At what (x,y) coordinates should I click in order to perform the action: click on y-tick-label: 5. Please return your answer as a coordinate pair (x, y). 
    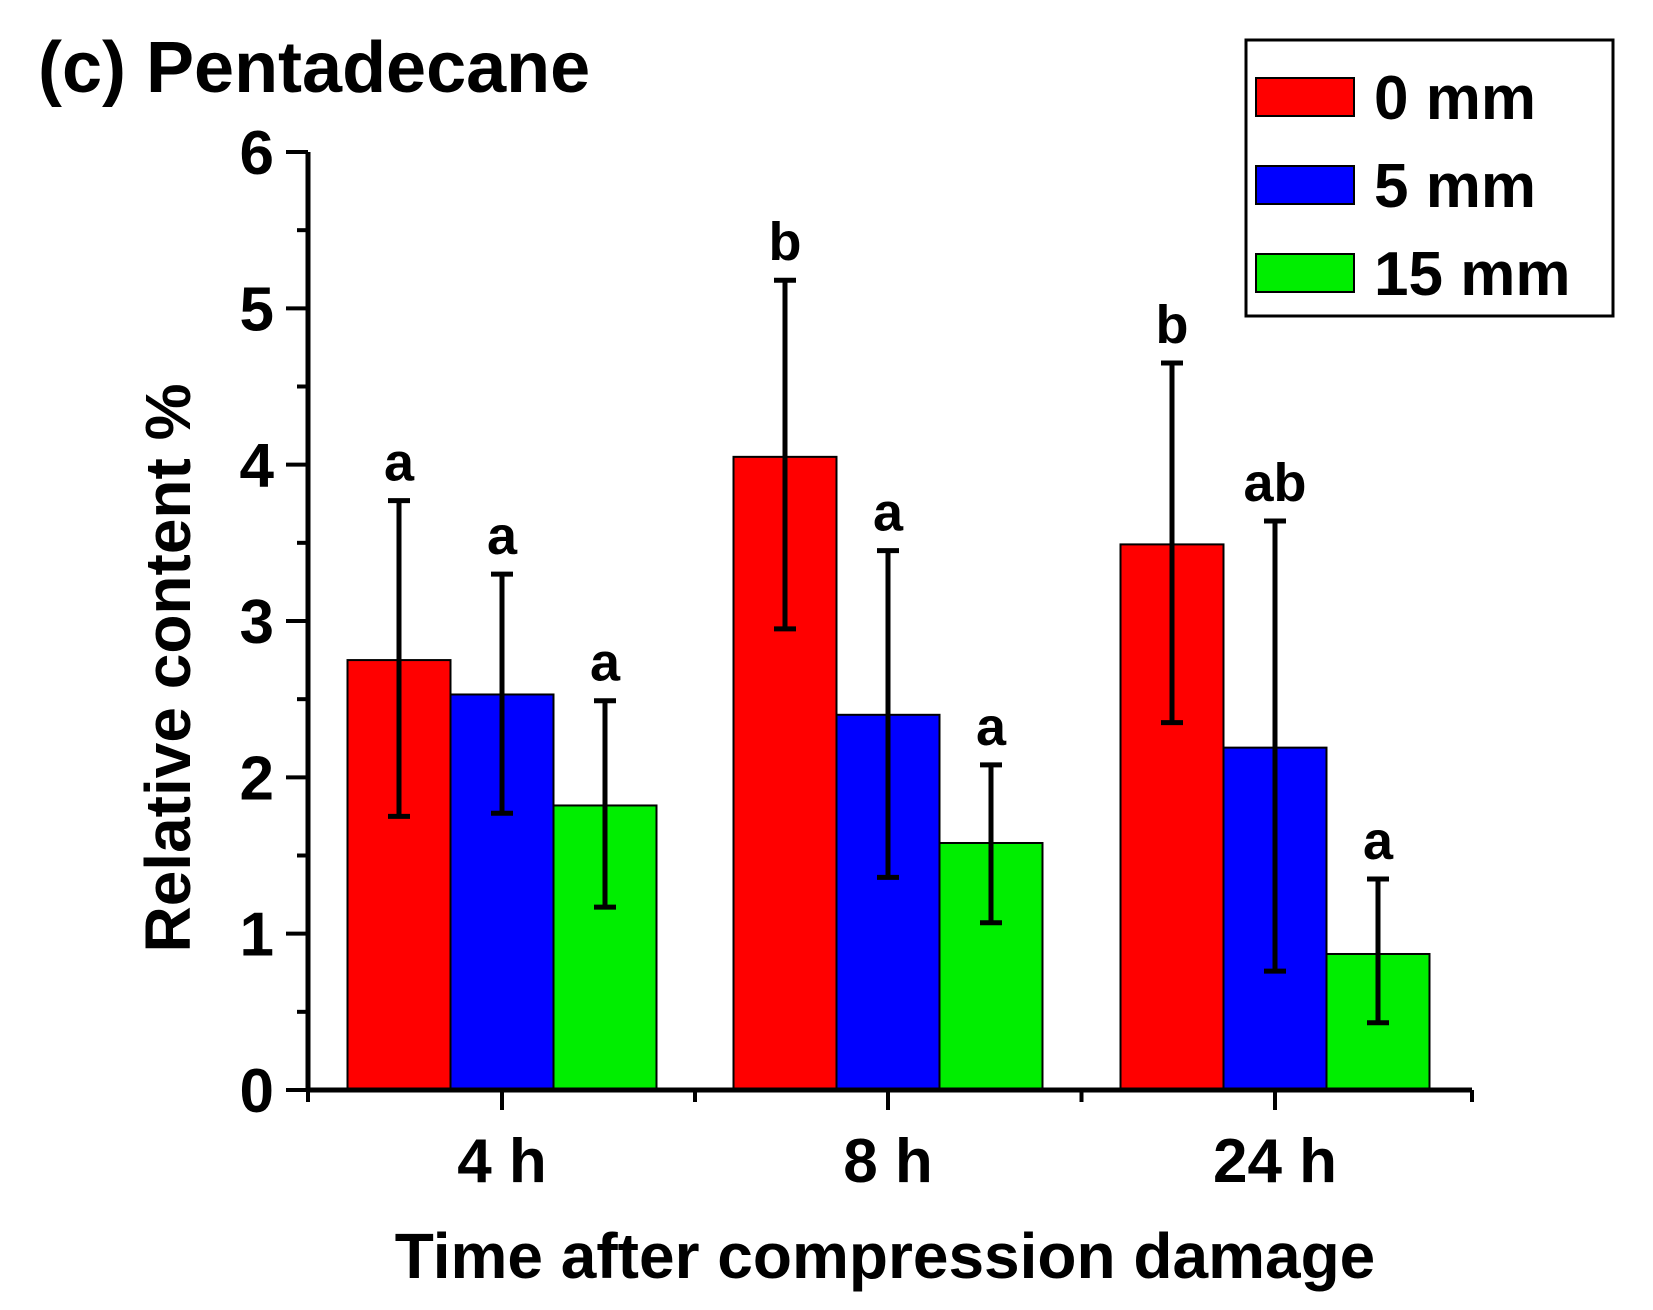
    Looking at the image, I should click on (257, 309).